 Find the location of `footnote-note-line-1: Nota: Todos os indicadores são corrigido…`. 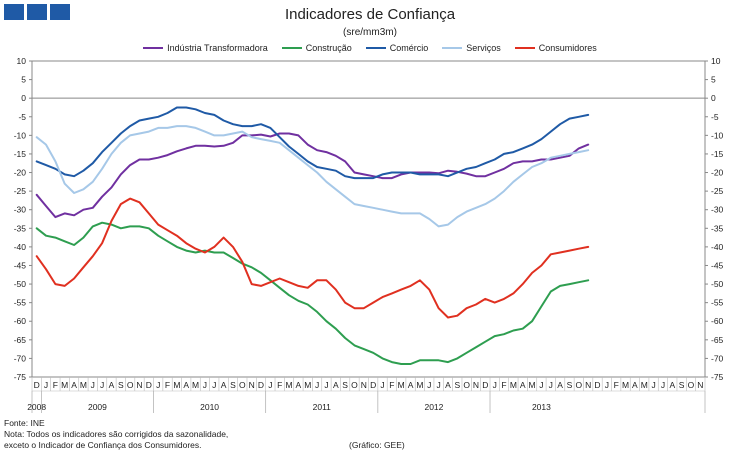

footnote-note-line-1: Nota: Todos os indicadores são corrigido… is located at coordinates (116, 434).